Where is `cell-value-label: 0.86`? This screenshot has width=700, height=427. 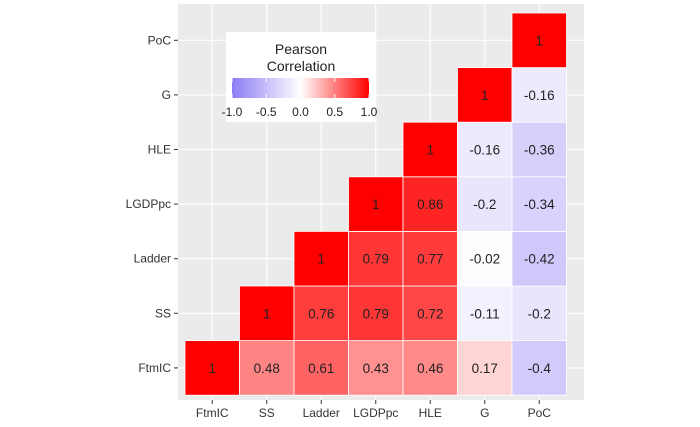 cell-value-label: 0.86 is located at coordinates (430, 204).